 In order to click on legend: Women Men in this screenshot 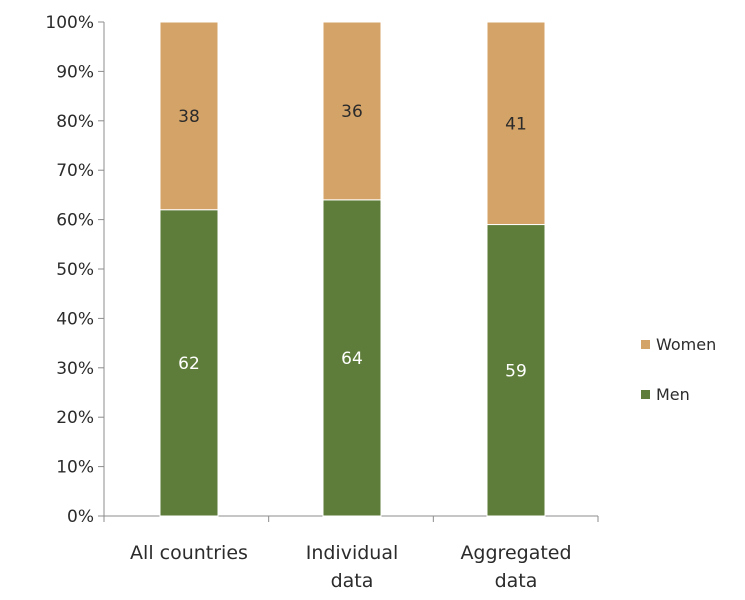, I will do `click(678, 369)`.